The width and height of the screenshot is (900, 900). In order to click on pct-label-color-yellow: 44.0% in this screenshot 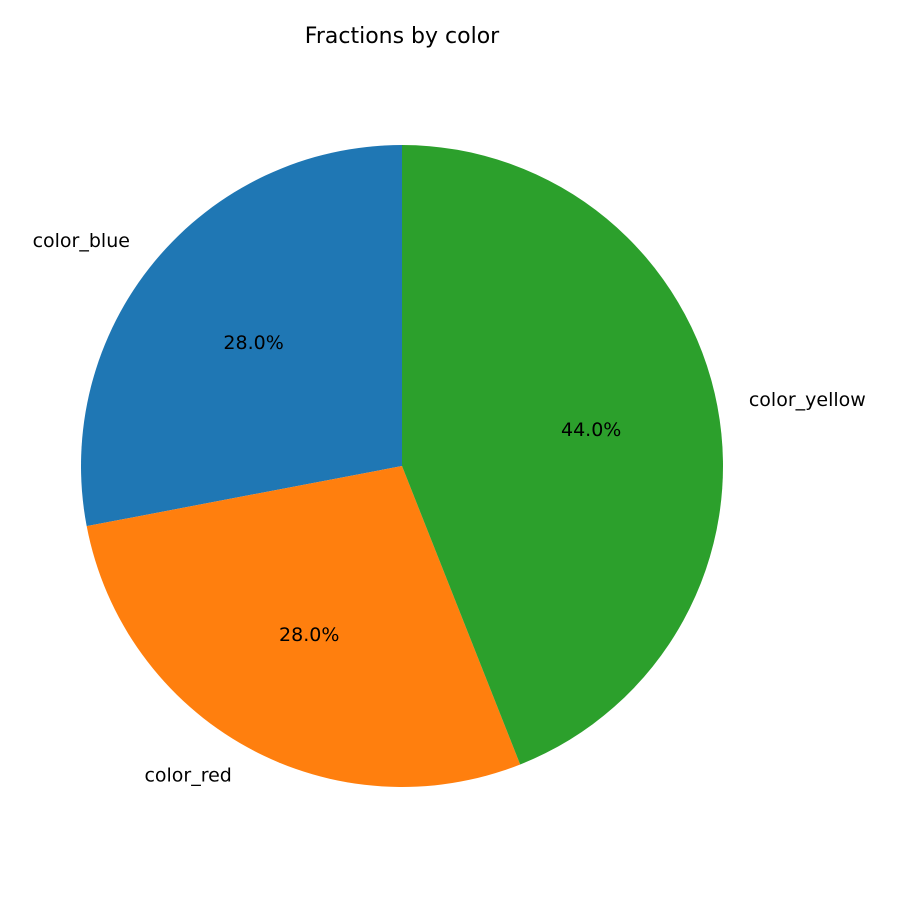, I will do `click(591, 430)`.